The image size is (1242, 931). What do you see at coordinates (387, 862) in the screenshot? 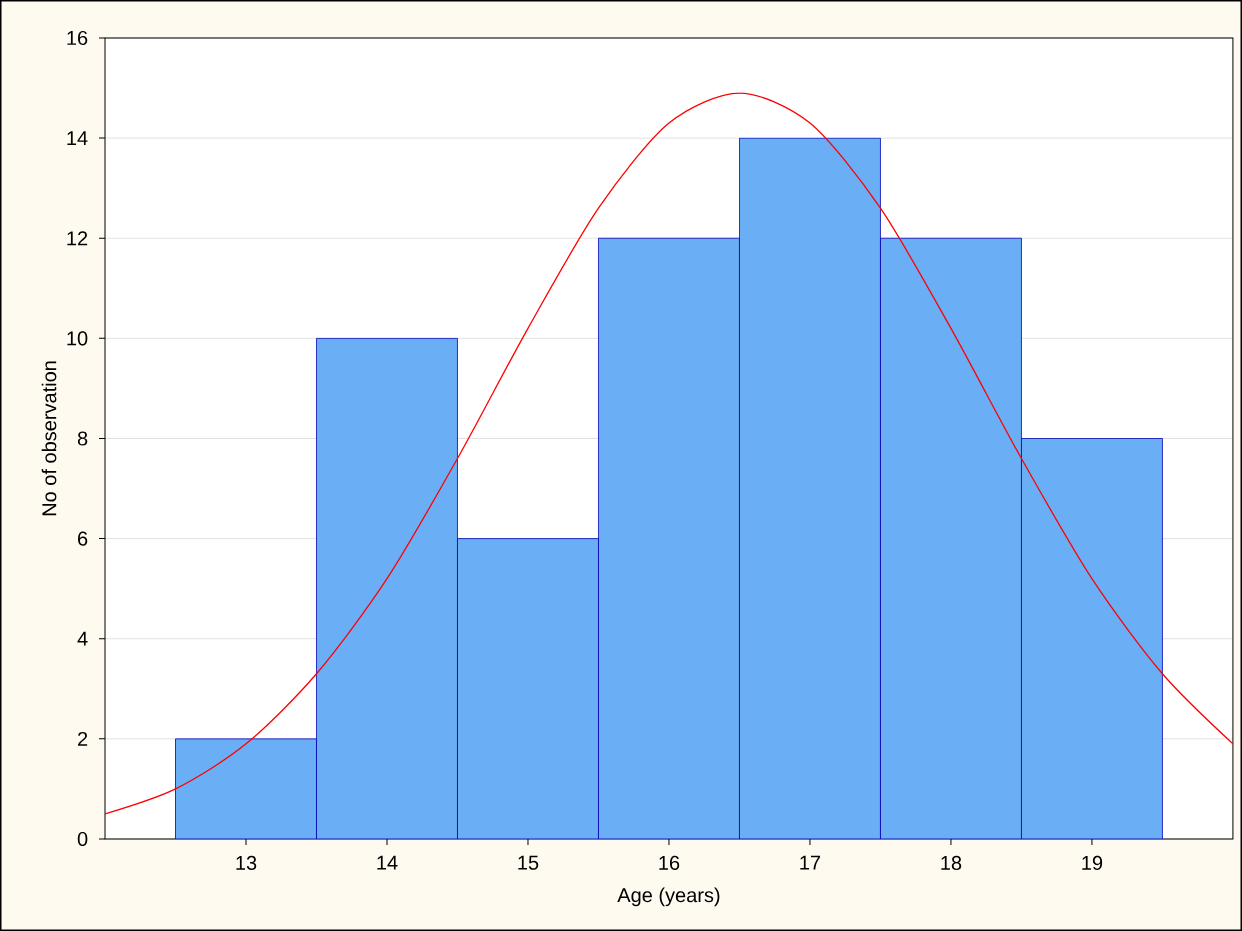
I see `x-tick-label: 14` at bounding box center [387, 862].